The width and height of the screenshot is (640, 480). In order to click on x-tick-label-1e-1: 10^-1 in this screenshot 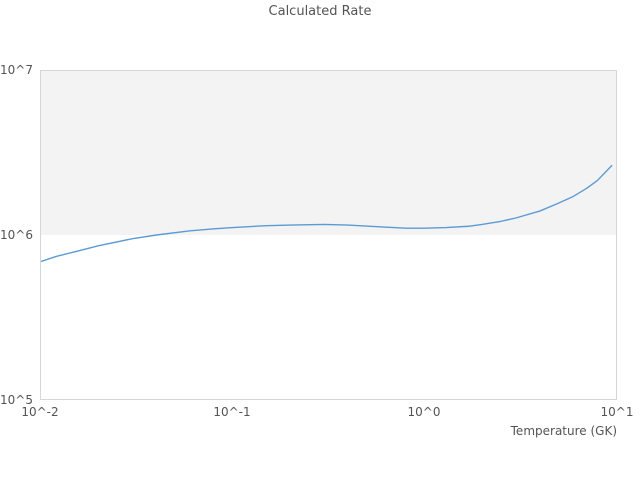, I will do `click(232, 412)`.